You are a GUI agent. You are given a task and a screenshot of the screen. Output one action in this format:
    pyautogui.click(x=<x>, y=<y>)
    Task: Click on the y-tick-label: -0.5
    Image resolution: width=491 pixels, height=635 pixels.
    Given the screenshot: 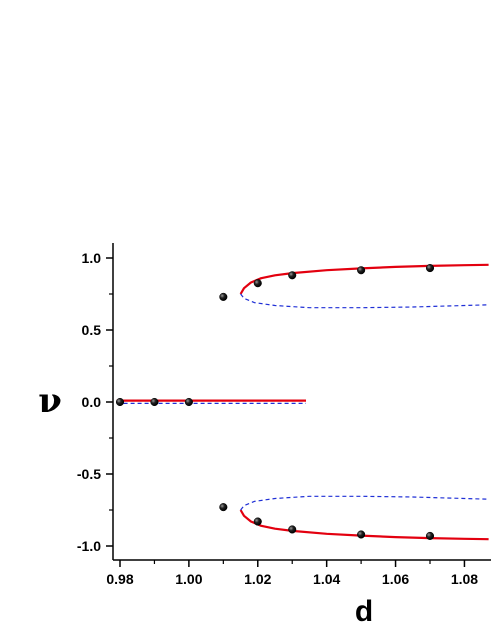 What is the action you would take?
    pyautogui.click(x=89, y=474)
    